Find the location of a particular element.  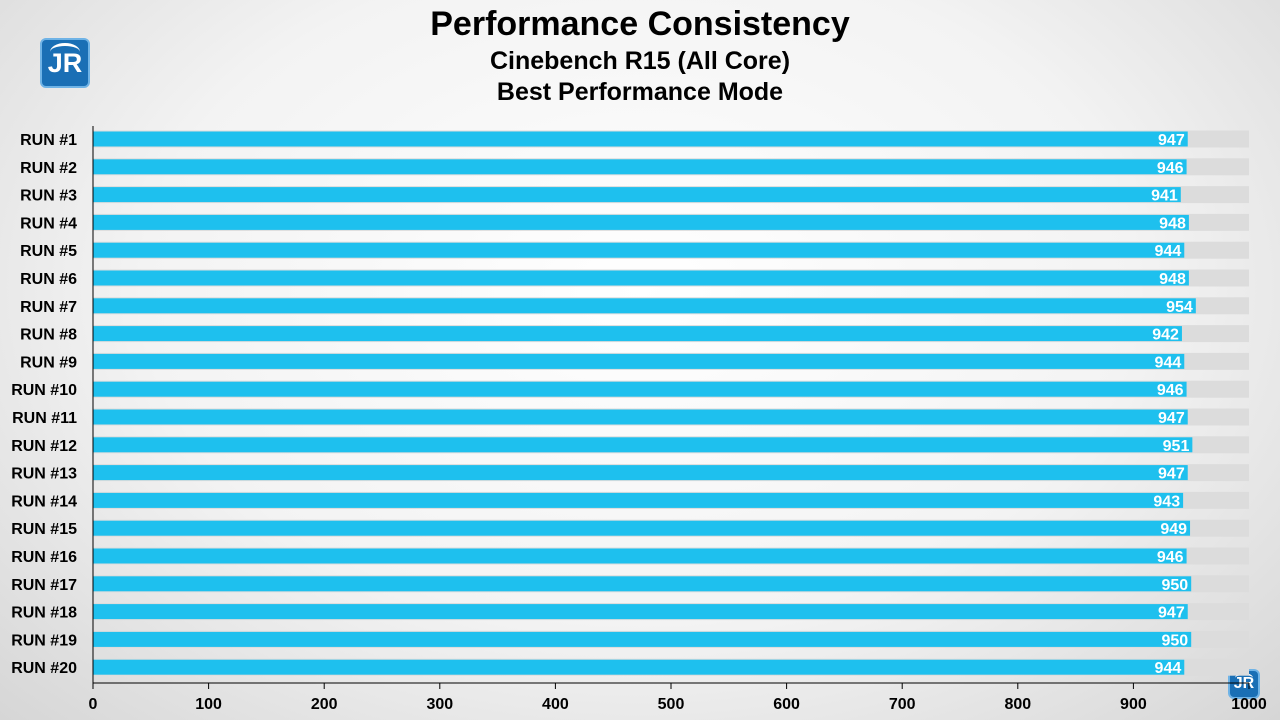

category-label: RUN #4 is located at coordinates (48, 223).